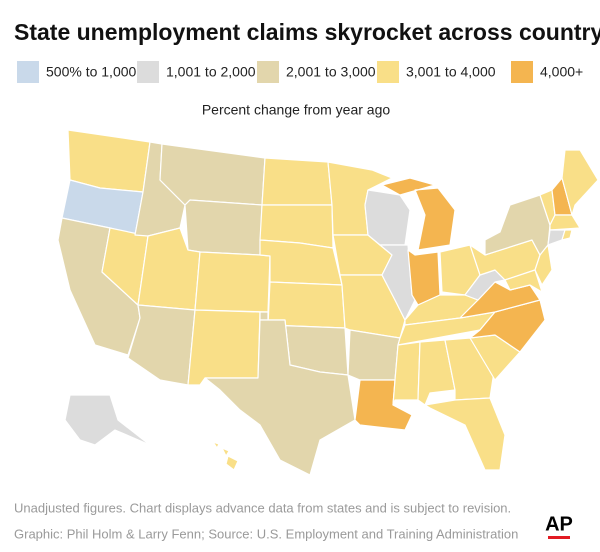 This screenshot has width=600, height=552. What do you see at coordinates (91, 72) in the screenshot?
I see `legend-label: 500% to 1,000` at bounding box center [91, 72].